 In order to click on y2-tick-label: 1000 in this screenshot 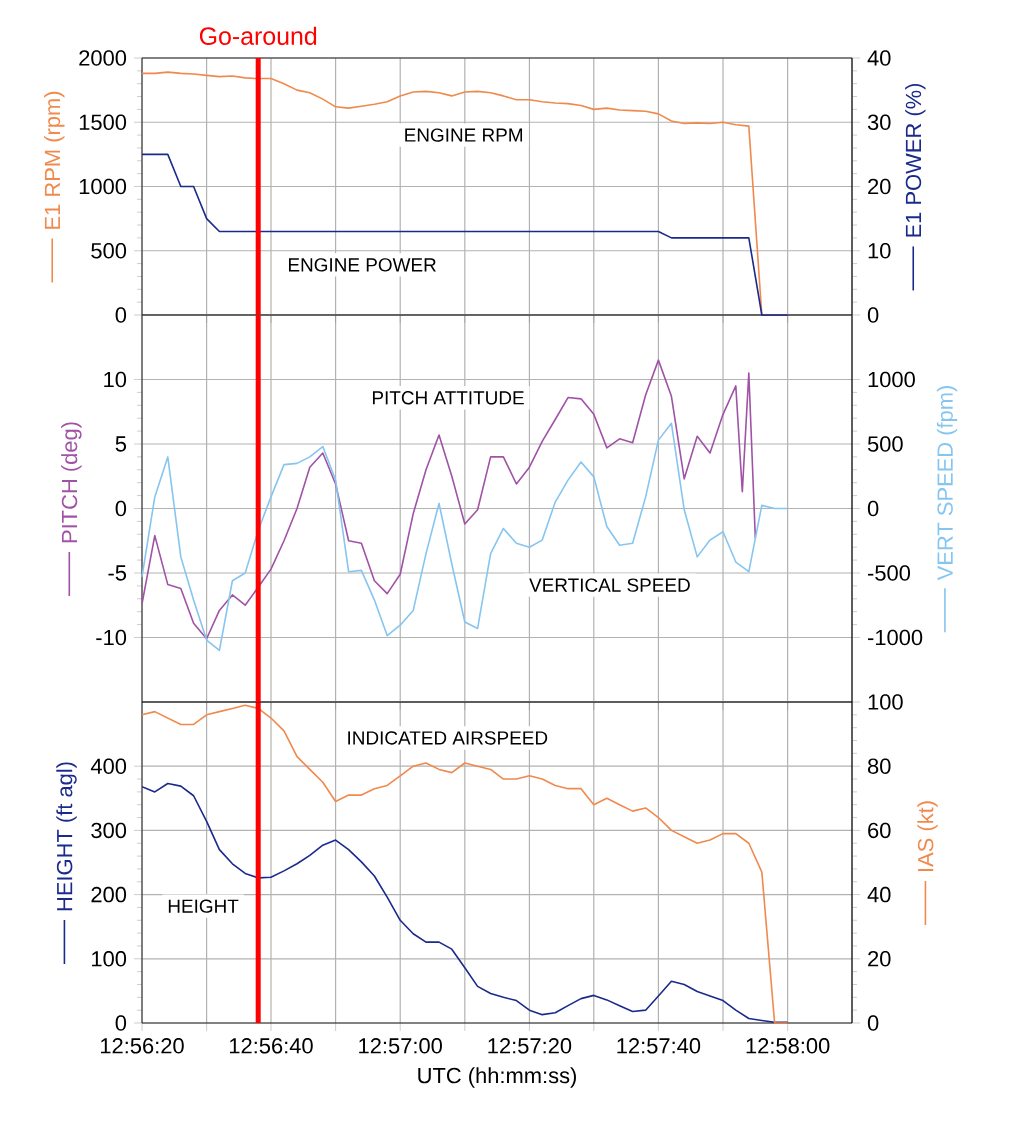, I will do `click(891, 379)`.